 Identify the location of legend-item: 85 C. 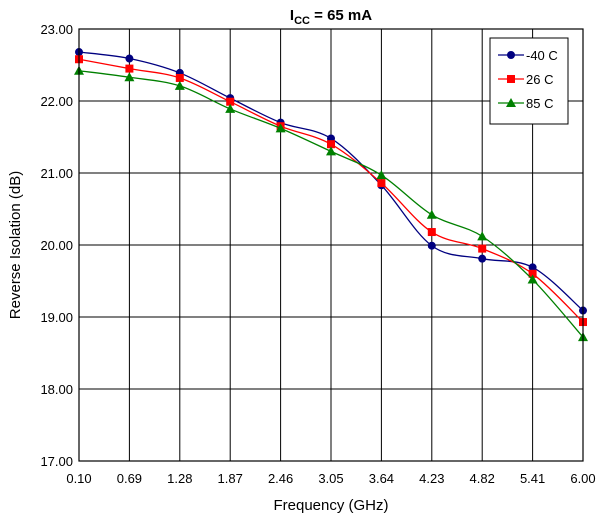
(525, 103).